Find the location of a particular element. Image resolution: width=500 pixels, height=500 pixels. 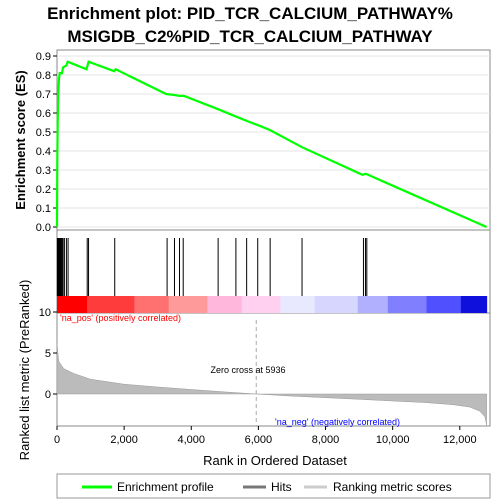

es-y-tick-label: 0.5 is located at coordinates (43, 133).